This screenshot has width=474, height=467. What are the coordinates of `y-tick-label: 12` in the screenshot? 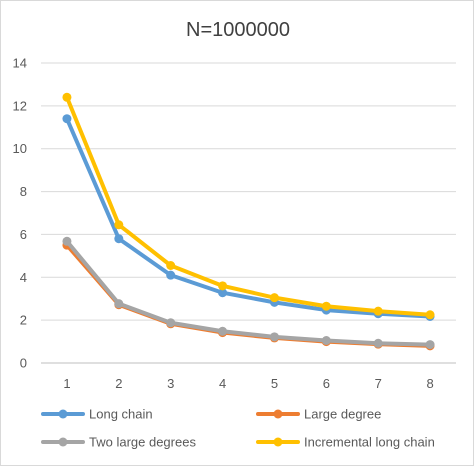 It's located at (20, 105).